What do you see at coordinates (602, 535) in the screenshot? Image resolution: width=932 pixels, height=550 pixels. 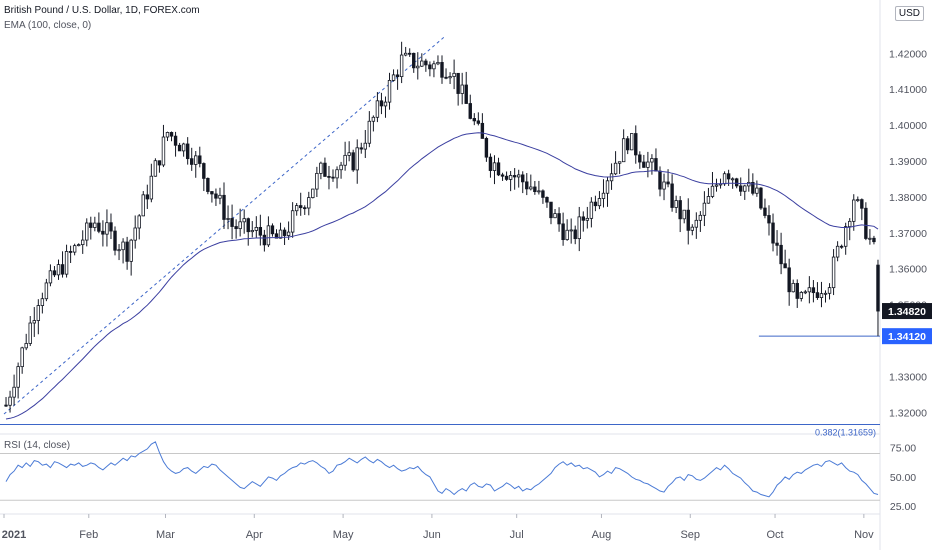 I see `time-tick-label: Aug` at bounding box center [602, 535].